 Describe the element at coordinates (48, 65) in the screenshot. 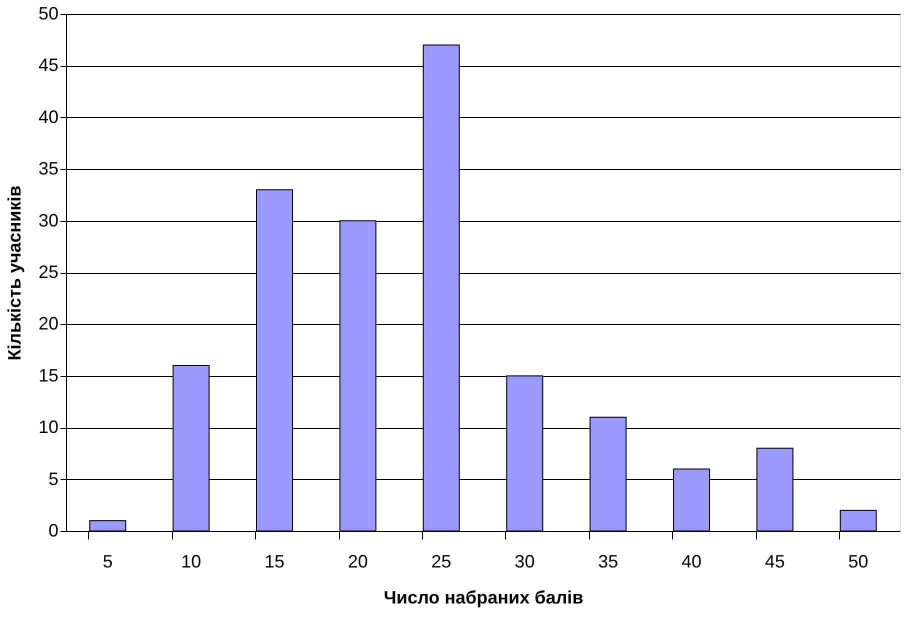

I see `y-tick-label: 45` at that location.